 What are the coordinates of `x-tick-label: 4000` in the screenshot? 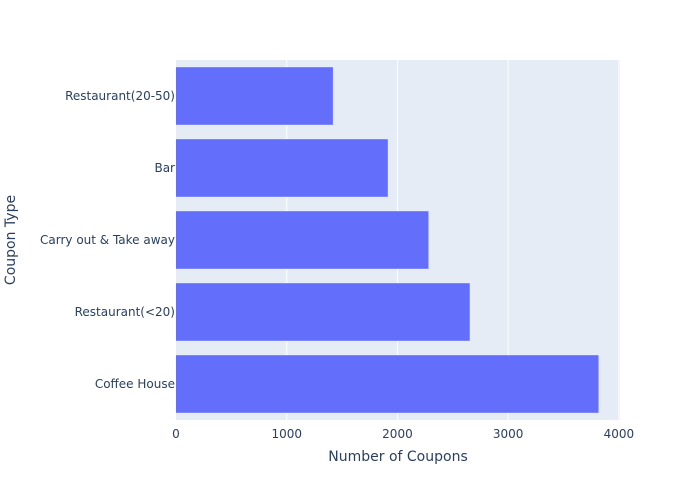 It's located at (619, 434).